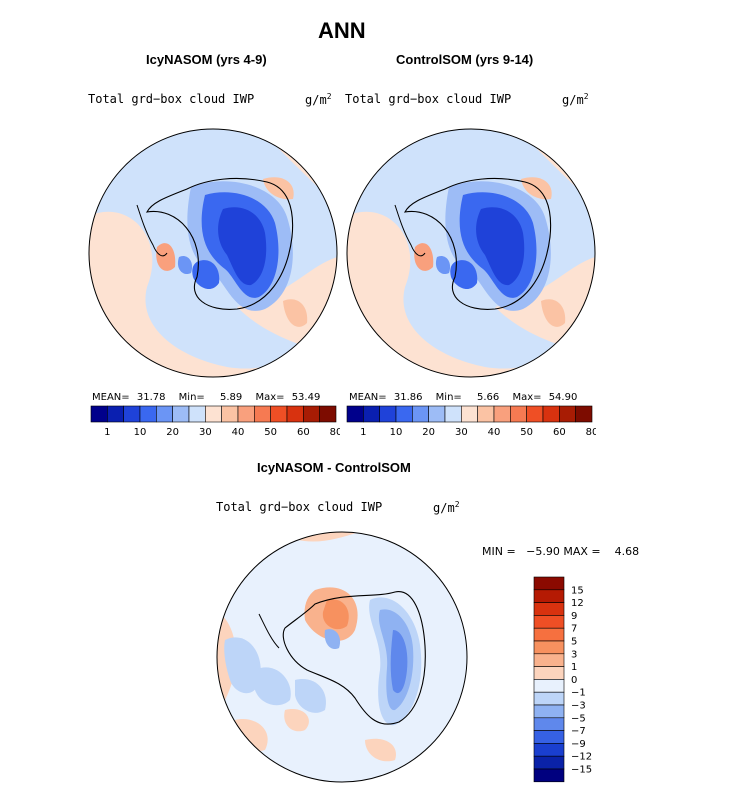 The height and width of the screenshot is (789, 733). Describe the element at coordinates (299, 507) in the screenshot. I see `difference-field-label: Total grd−box cloud IWP` at that location.